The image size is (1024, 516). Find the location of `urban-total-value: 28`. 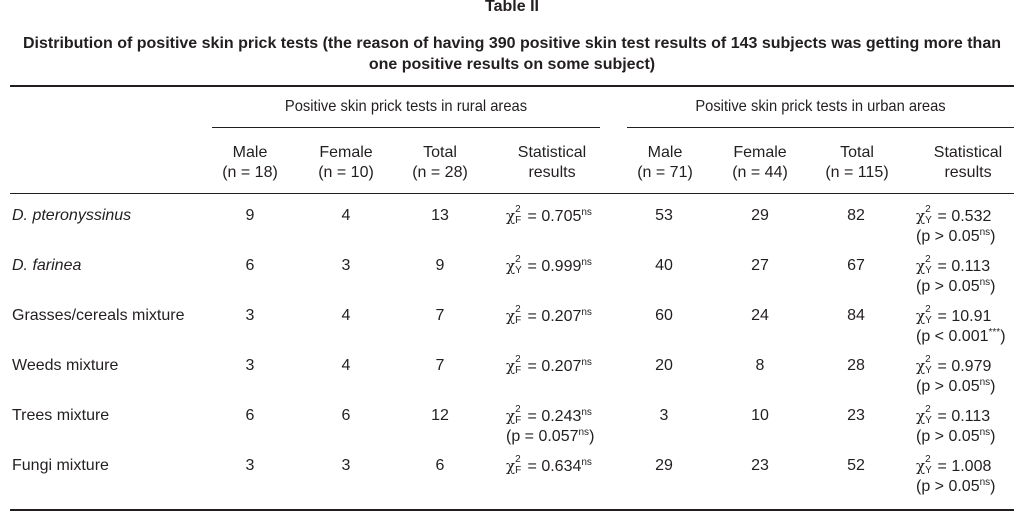

urban-total-value: 28 is located at coordinates (856, 365).